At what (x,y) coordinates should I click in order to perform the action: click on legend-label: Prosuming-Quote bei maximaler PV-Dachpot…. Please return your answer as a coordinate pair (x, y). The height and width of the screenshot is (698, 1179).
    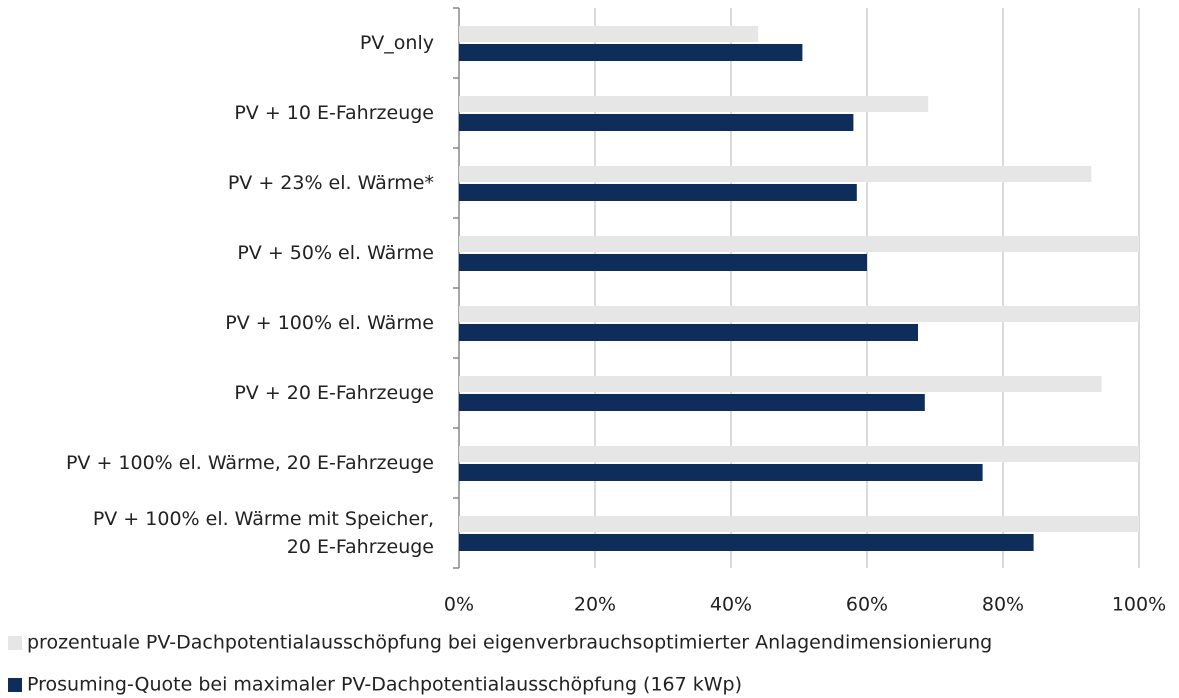
    Looking at the image, I should click on (384, 685).